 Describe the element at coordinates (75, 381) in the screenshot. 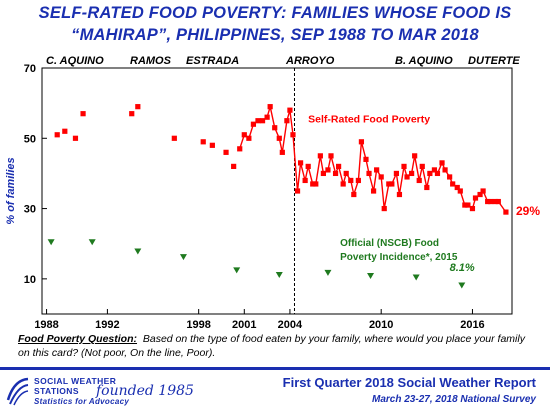

I see `logo-org-line-1: SOCIAL WEATHER` at that location.